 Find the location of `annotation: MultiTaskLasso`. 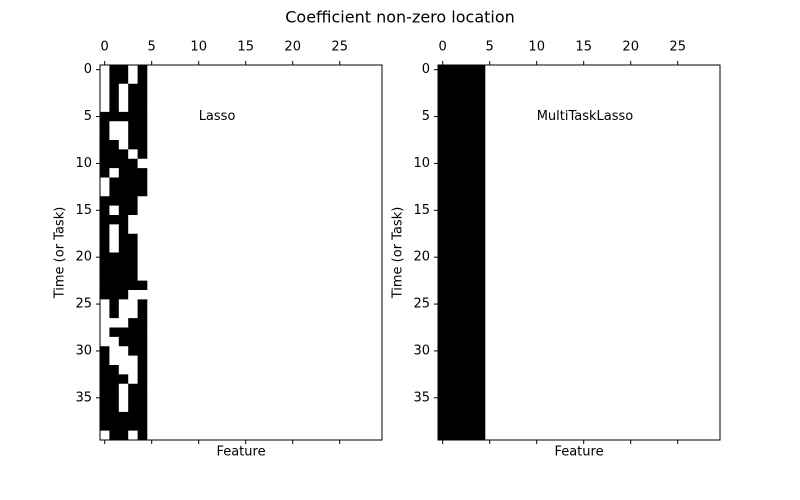

annotation: MultiTaskLasso is located at coordinates (585, 116).